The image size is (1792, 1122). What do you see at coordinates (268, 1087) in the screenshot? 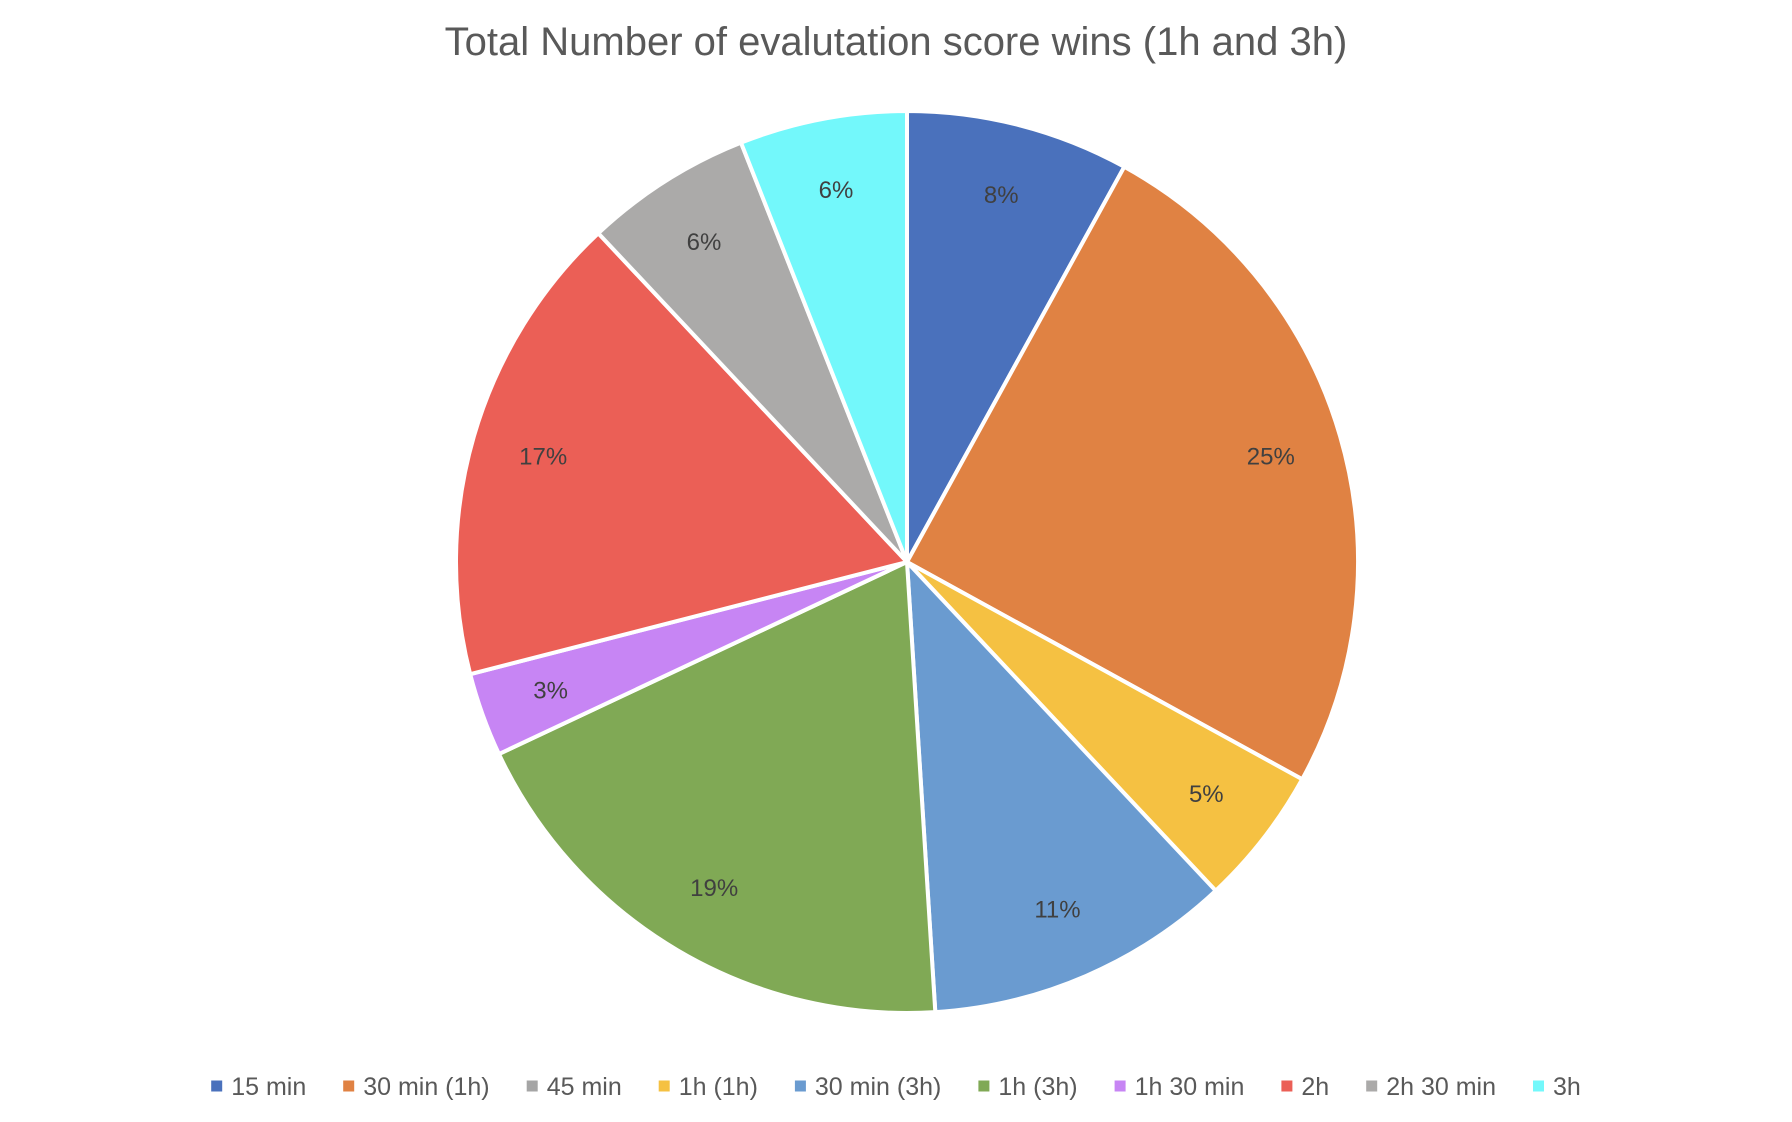
I see `legend-label-15-min: 15 min` at bounding box center [268, 1087].